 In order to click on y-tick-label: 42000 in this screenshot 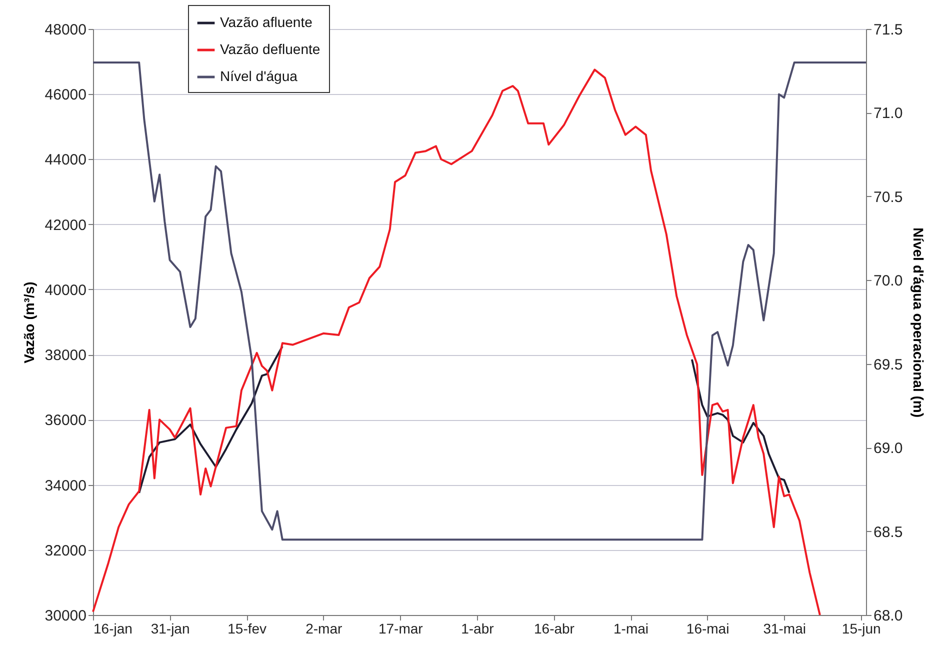, I will do `click(65, 225)`.